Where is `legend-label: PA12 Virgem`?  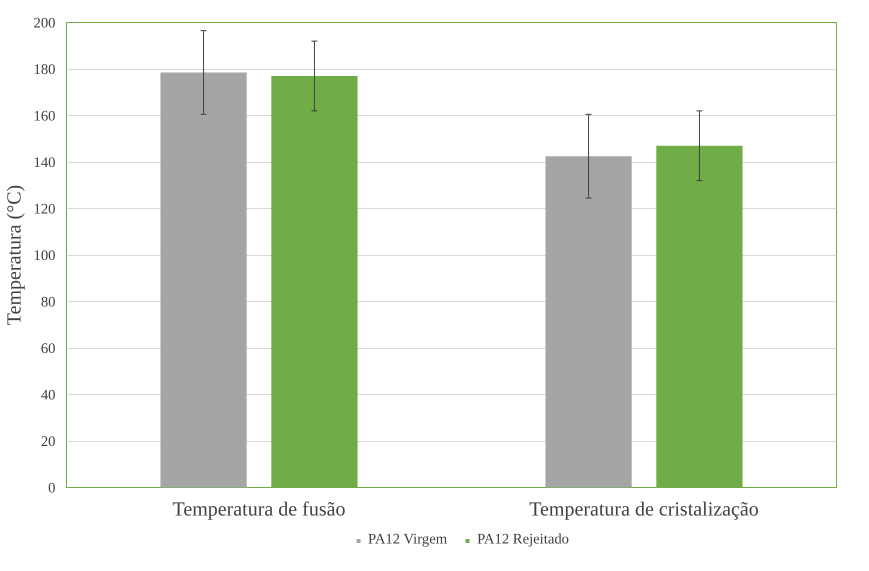 legend-label: PA12 Virgem is located at coordinates (408, 540).